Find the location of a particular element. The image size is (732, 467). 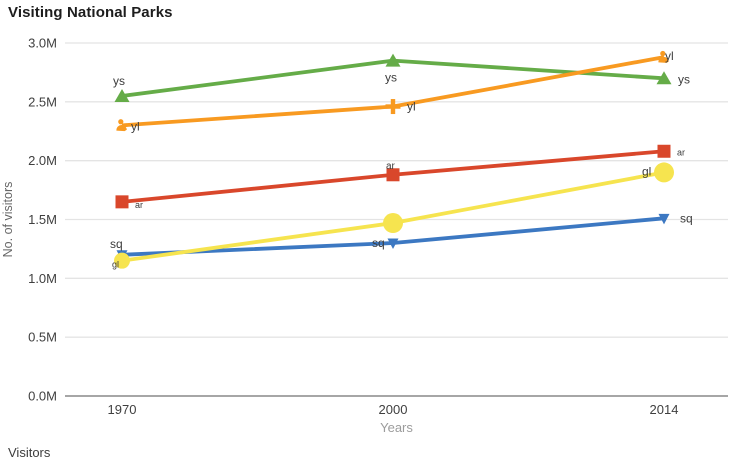

marker-ys-2014 is located at coordinates (664, 78).